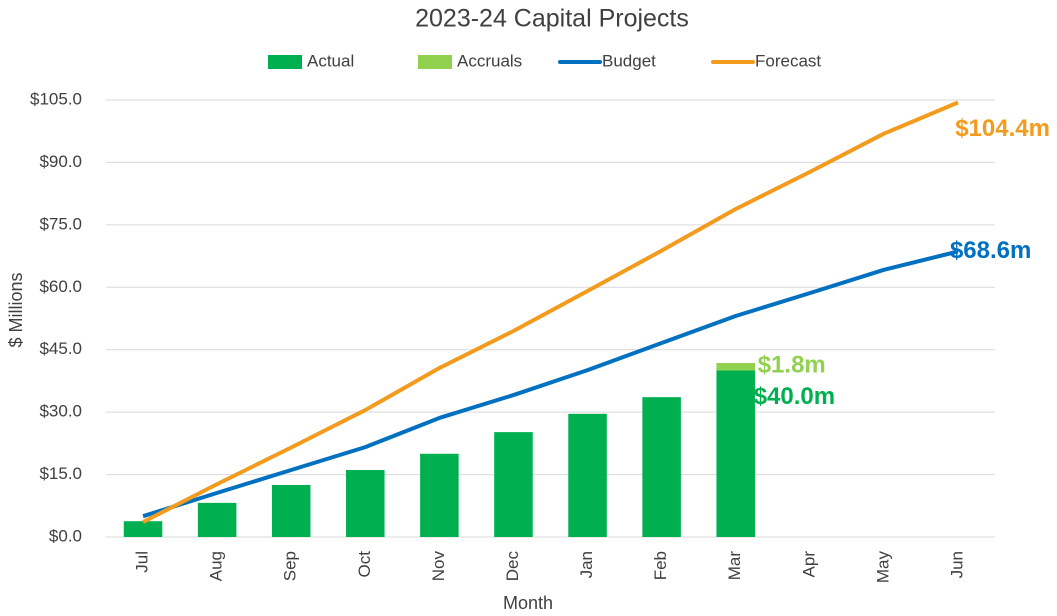 The width and height of the screenshot is (1057, 616). Describe the element at coordinates (734, 566) in the screenshot. I see `x-tick-label: Mar` at that location.